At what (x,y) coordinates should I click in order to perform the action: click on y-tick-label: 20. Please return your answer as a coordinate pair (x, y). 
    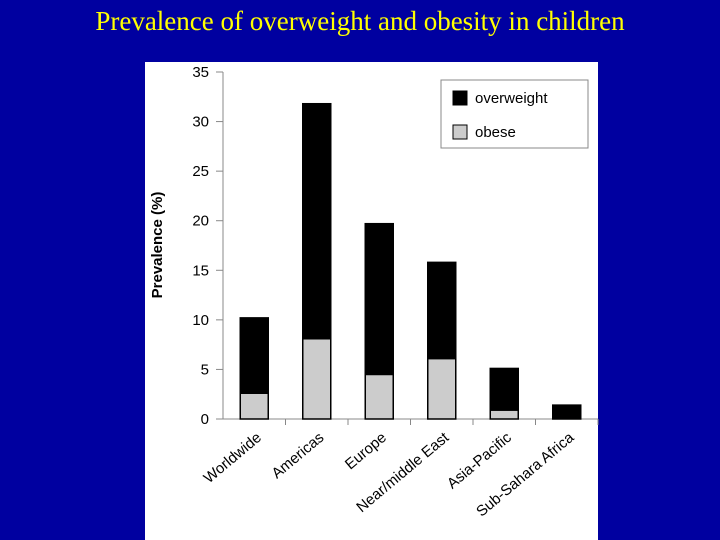
    Looking at the image, I should click on (200, 221).